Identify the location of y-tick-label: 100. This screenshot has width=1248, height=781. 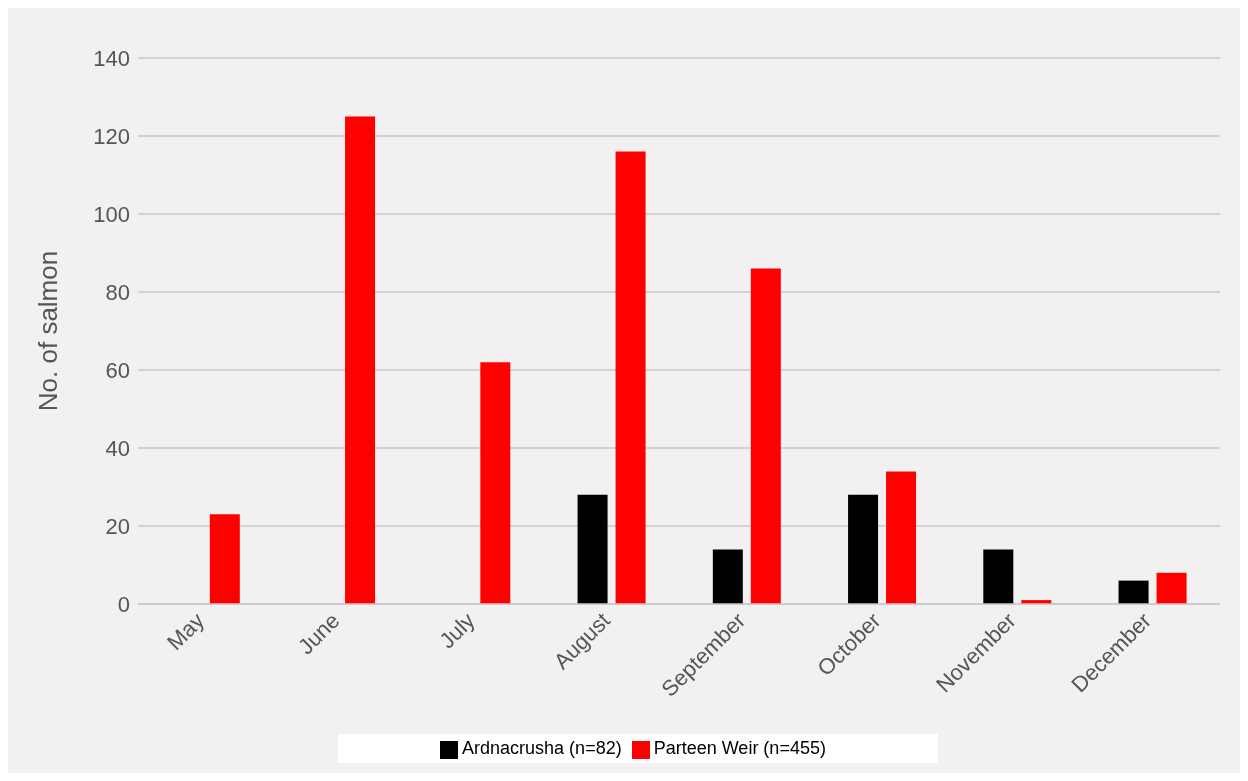
(111, 214).